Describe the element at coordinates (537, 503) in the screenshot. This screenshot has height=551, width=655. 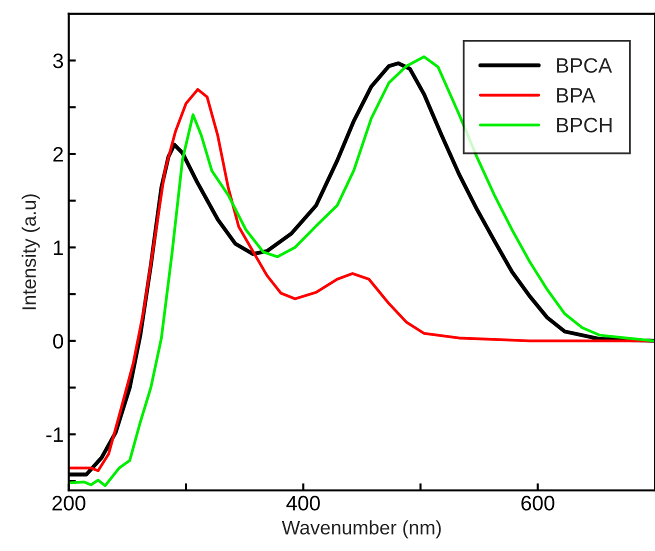
I see `x-tick-label: 600` at that location.